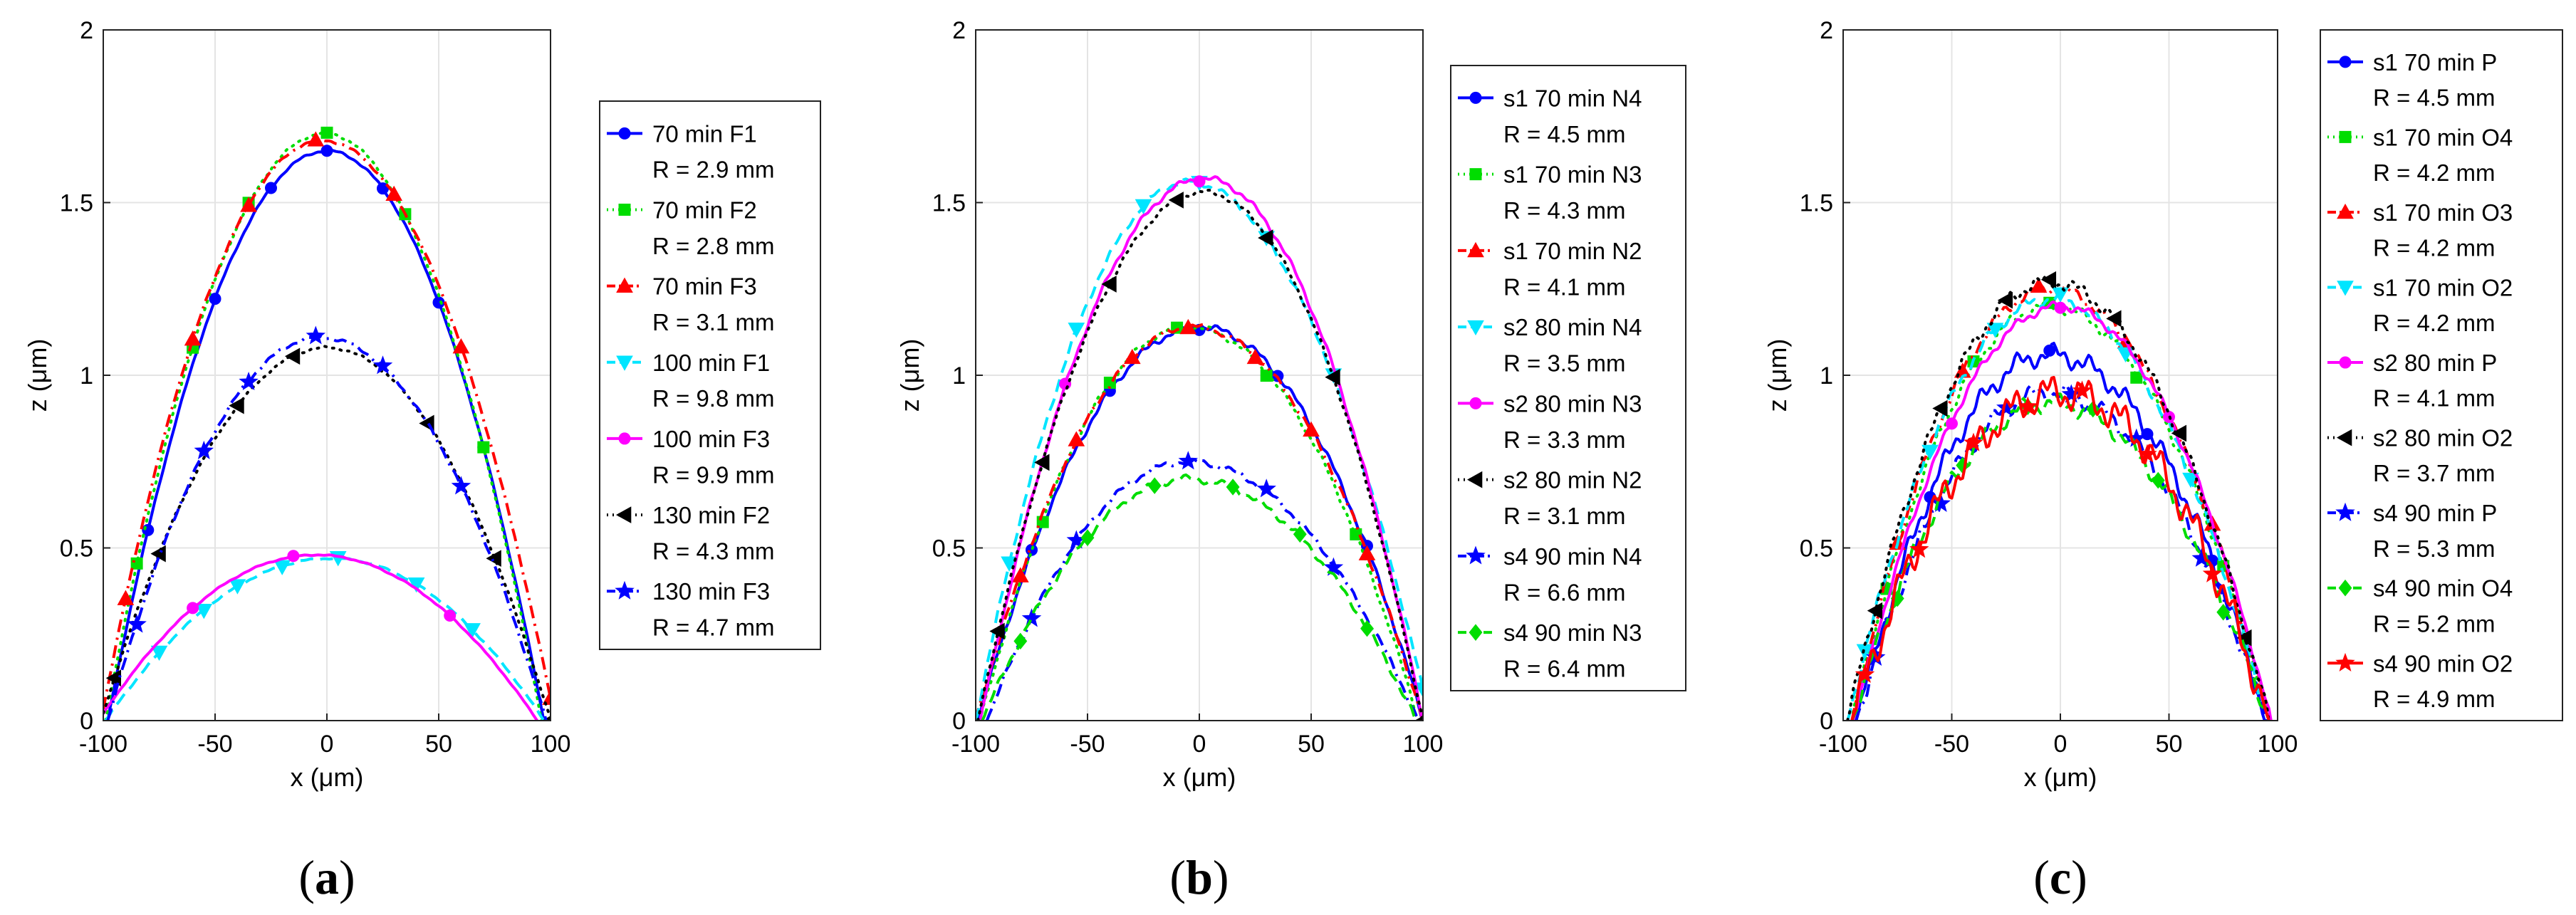 The image size is (2576, 915). What do you see at coordinates (1550, 498) in the screenshot?
I see `legend-entry: s2 80 min N2 R = 3.1 mm` at bounding box center [1550, 498].